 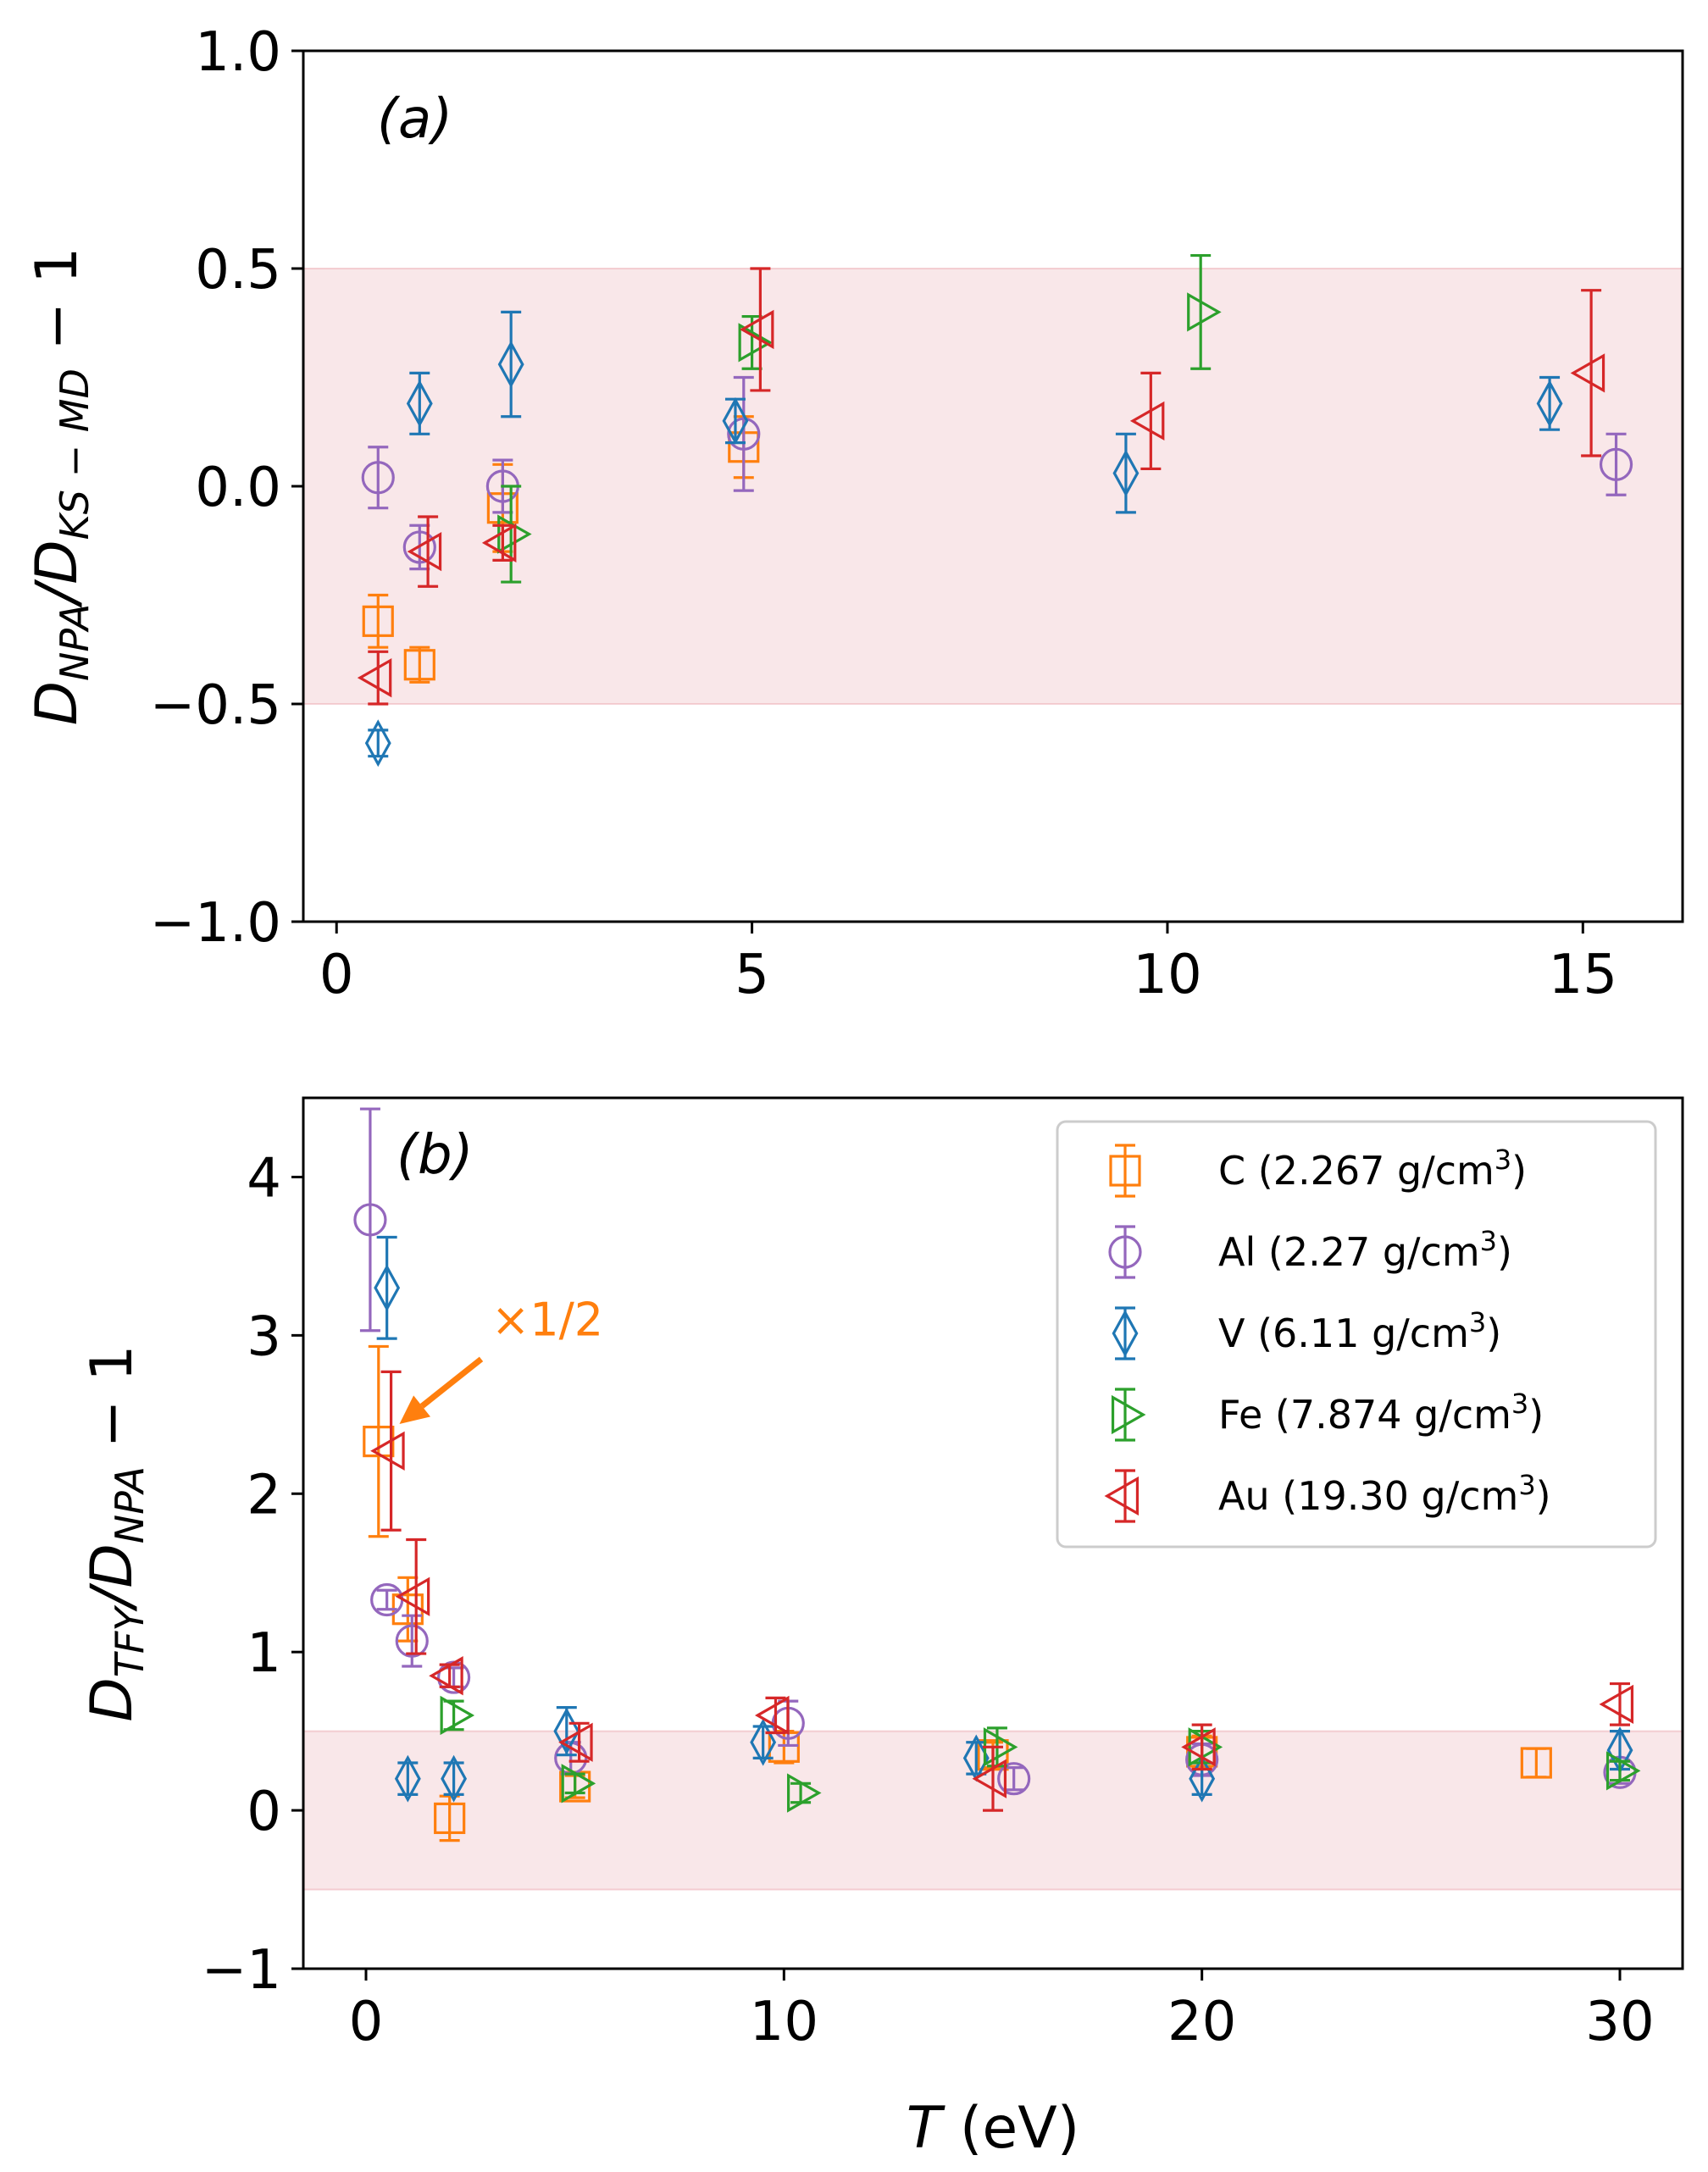 What do you see at coordinates (366, 2022) in the screenshot?
I see `x-tick-label-b: 0` at bounding box center [366, 2022].